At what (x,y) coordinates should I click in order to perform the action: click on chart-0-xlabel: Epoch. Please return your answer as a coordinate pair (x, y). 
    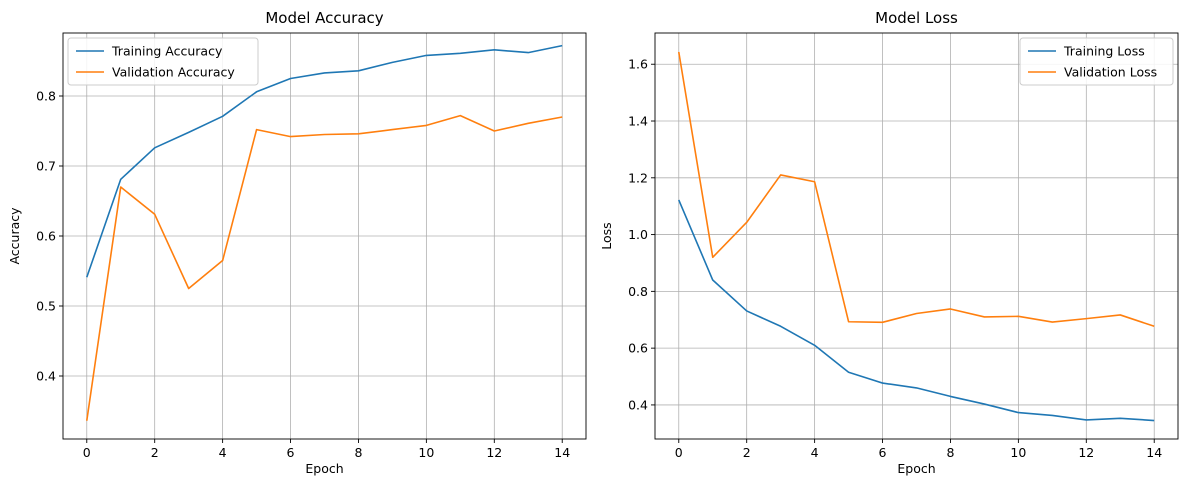
    Looking at the image, I should click on (324, 468).